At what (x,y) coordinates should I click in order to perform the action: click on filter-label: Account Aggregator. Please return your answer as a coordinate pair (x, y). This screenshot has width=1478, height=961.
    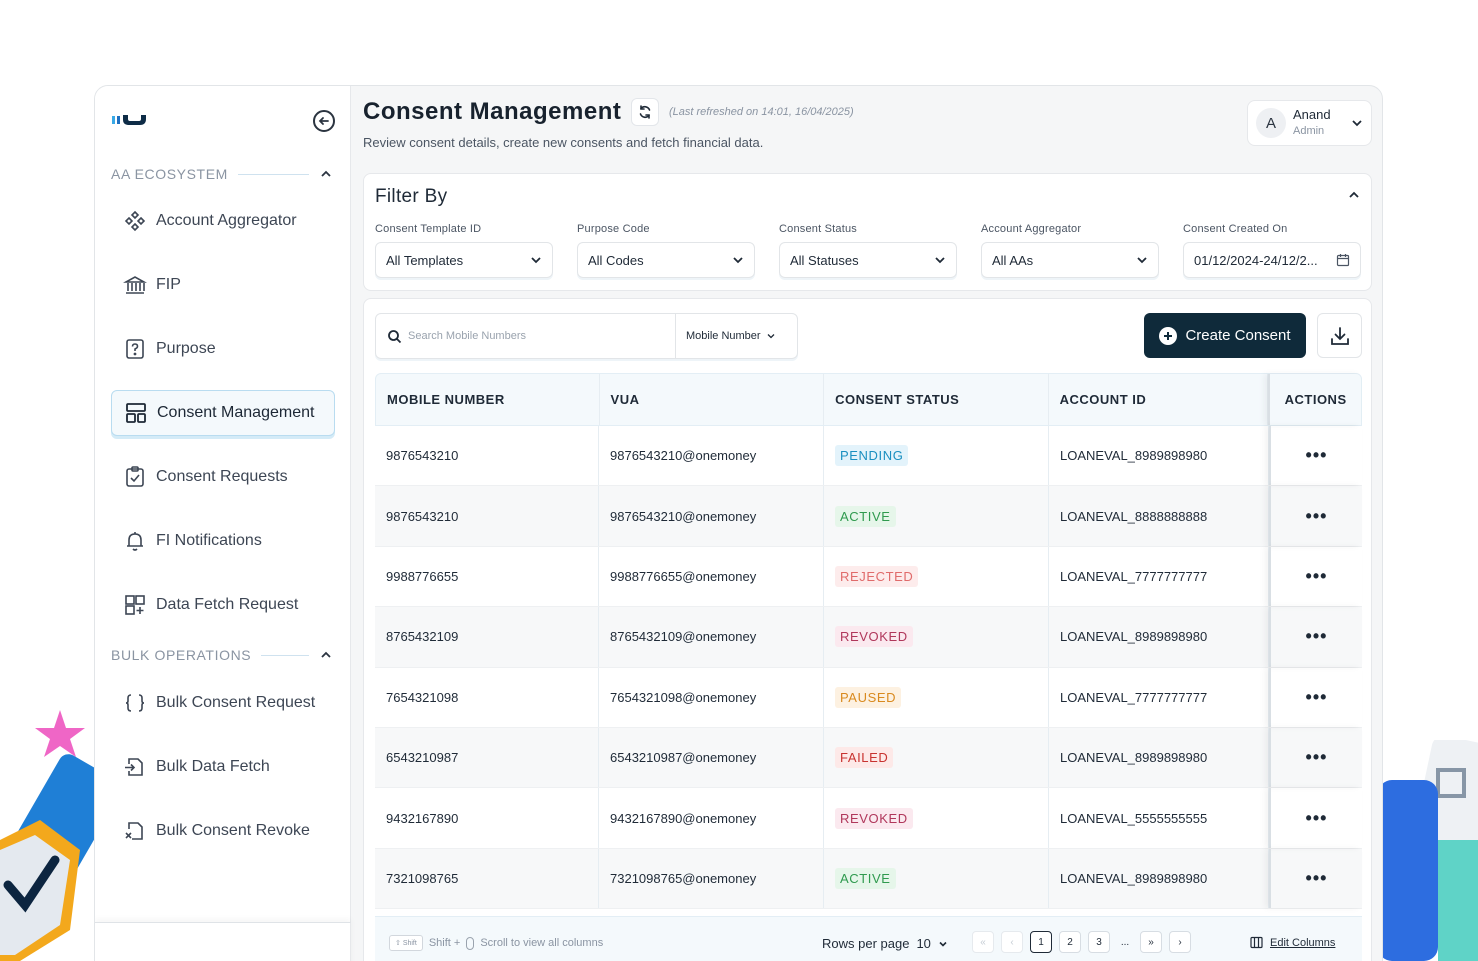
    Looking at the image, I should click on (1031, 229).